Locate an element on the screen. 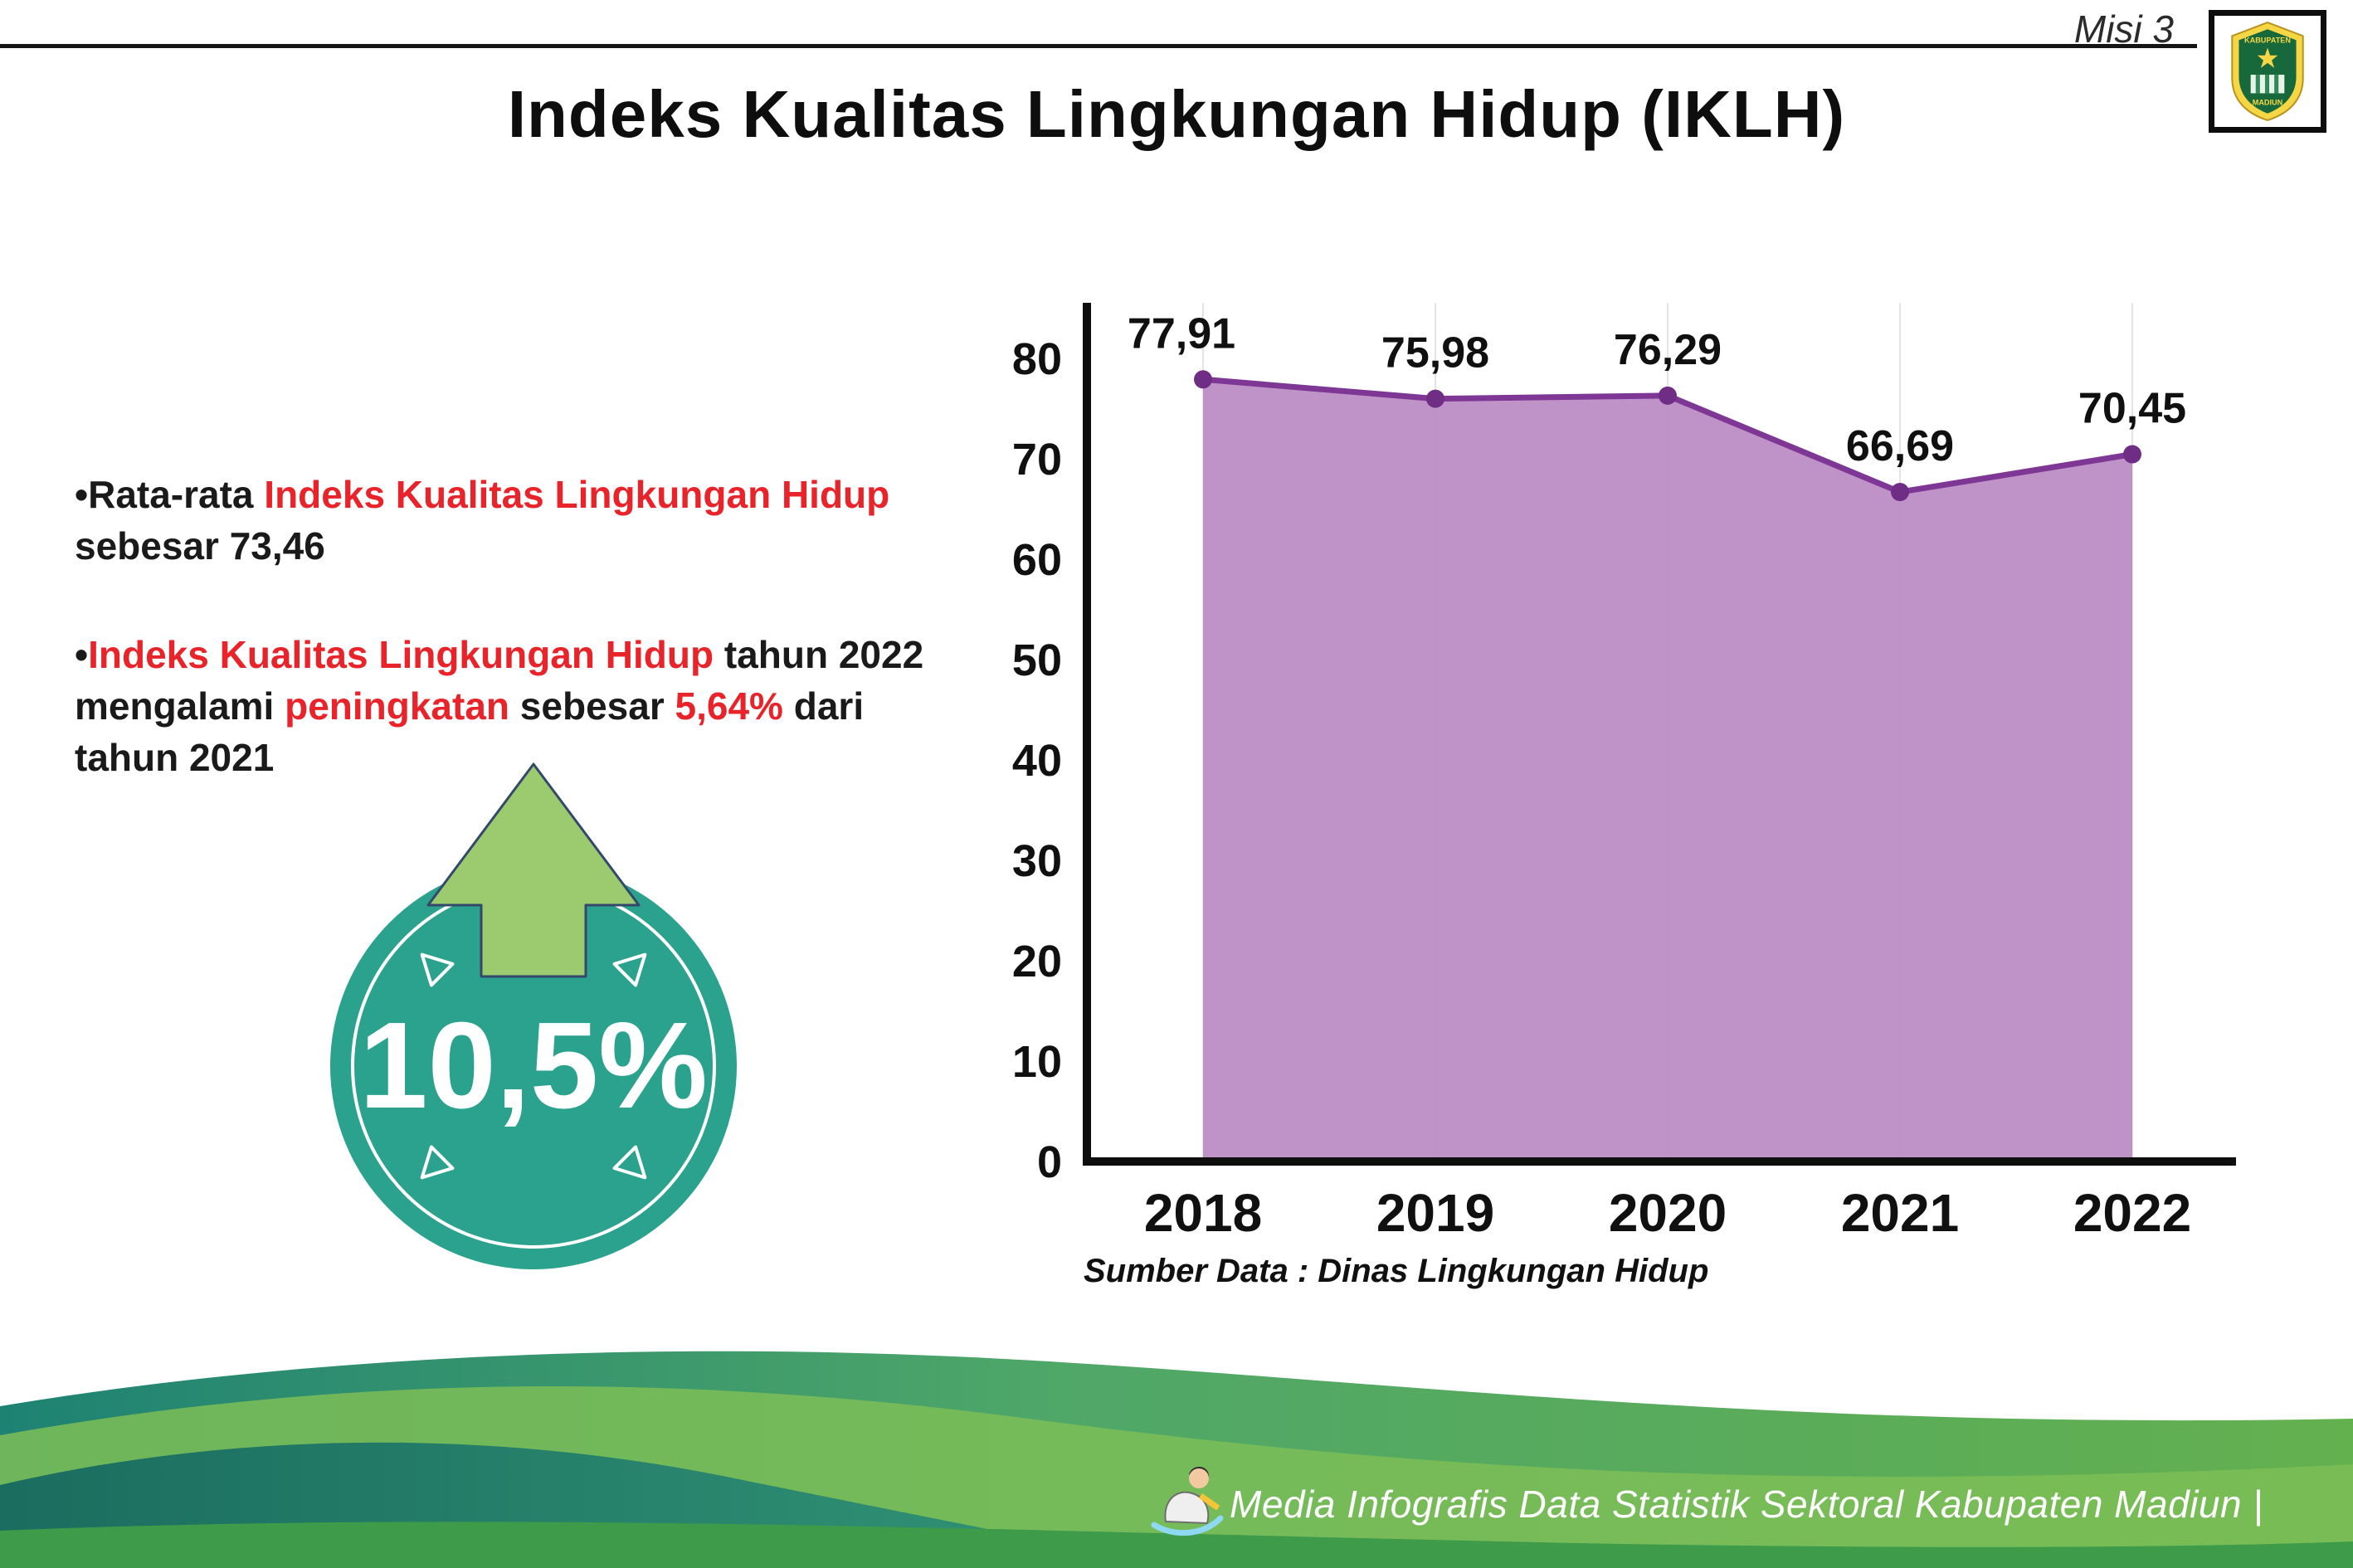 The height and width of the screenshot is (1568, 2353). data-label: 70,45 is located at coordinates (2132, 409).